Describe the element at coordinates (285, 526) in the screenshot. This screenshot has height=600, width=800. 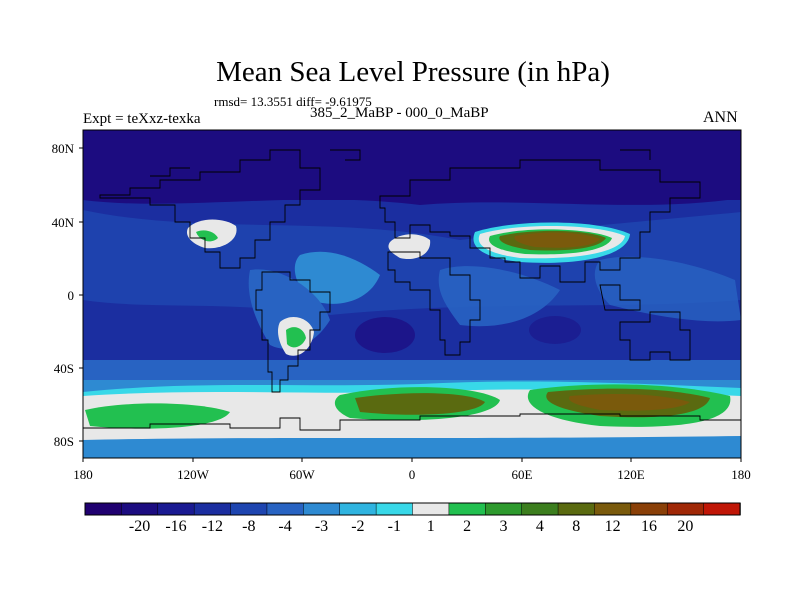
I see `colorbar-label-4: -4` at that location.